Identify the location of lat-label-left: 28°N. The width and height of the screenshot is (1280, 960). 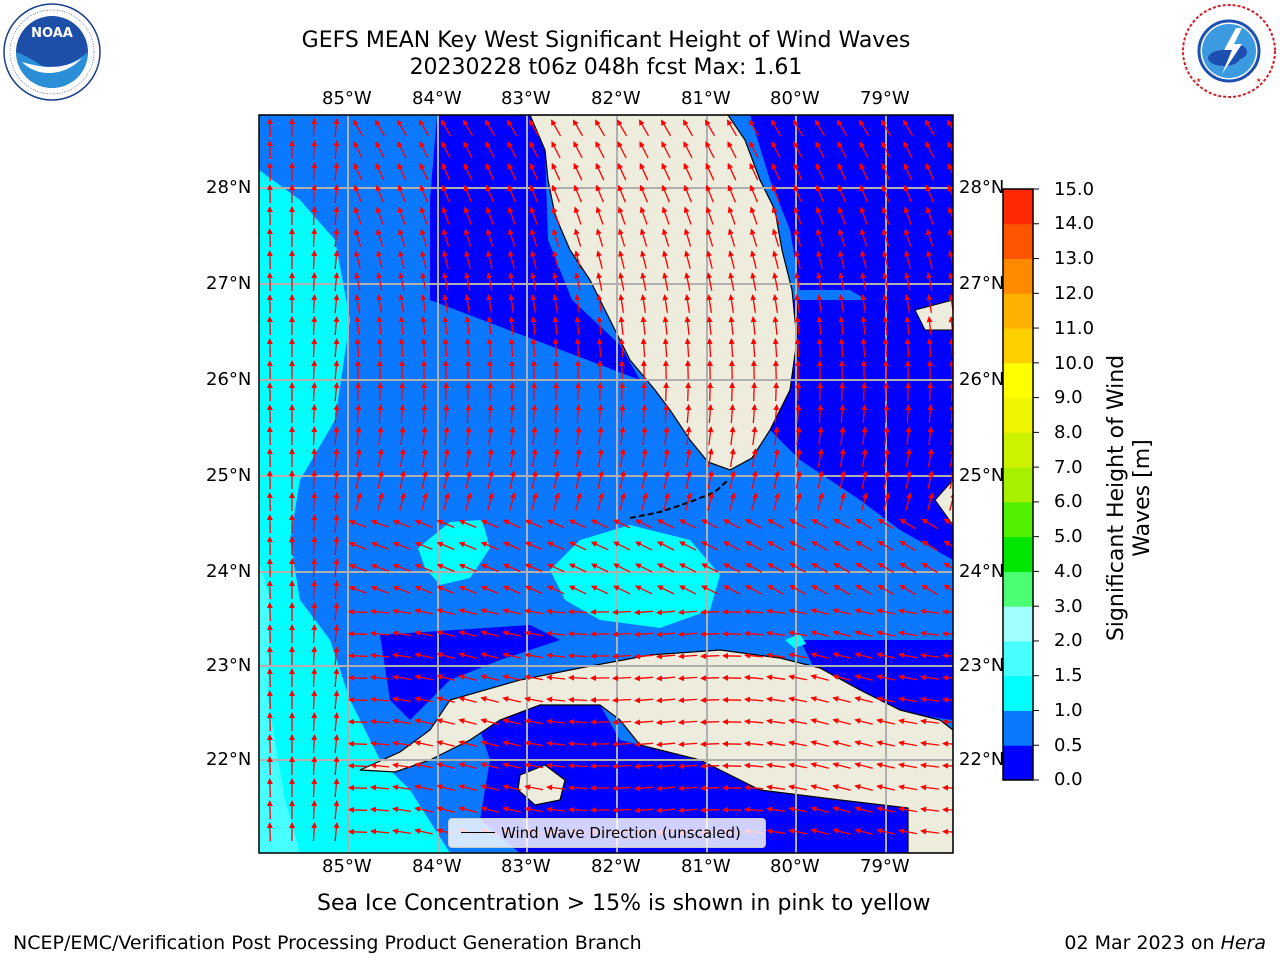
(229, 187).